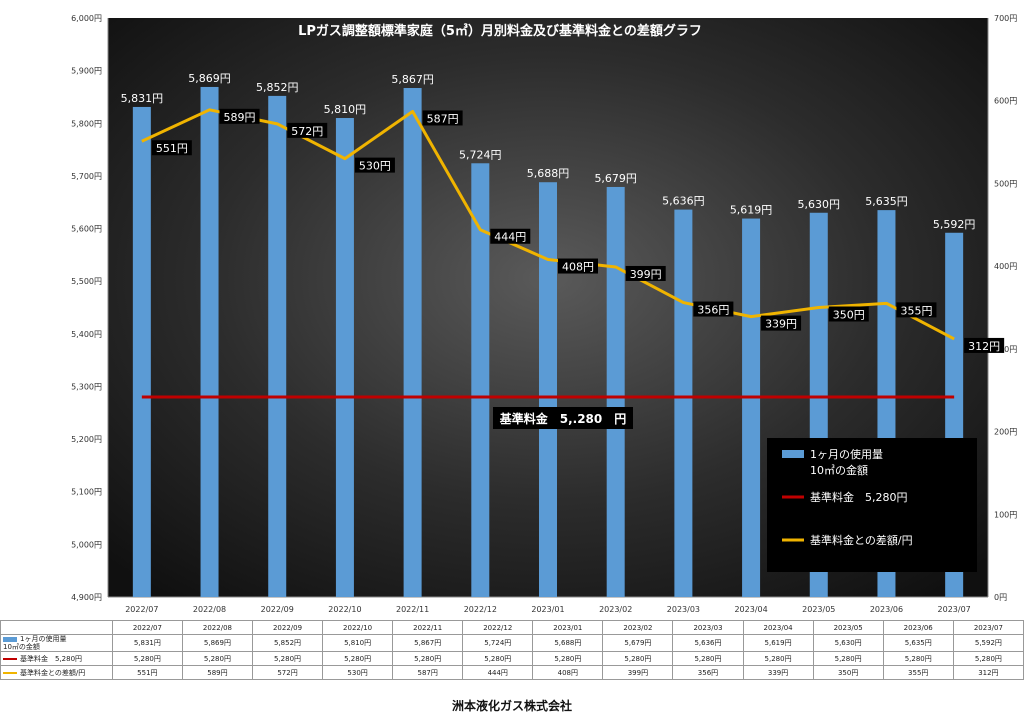 The image size is (1024, 724). Describe the element at coordinates (781, 324) in the screenshot. I see `diff-data-label: 339円` at that location.